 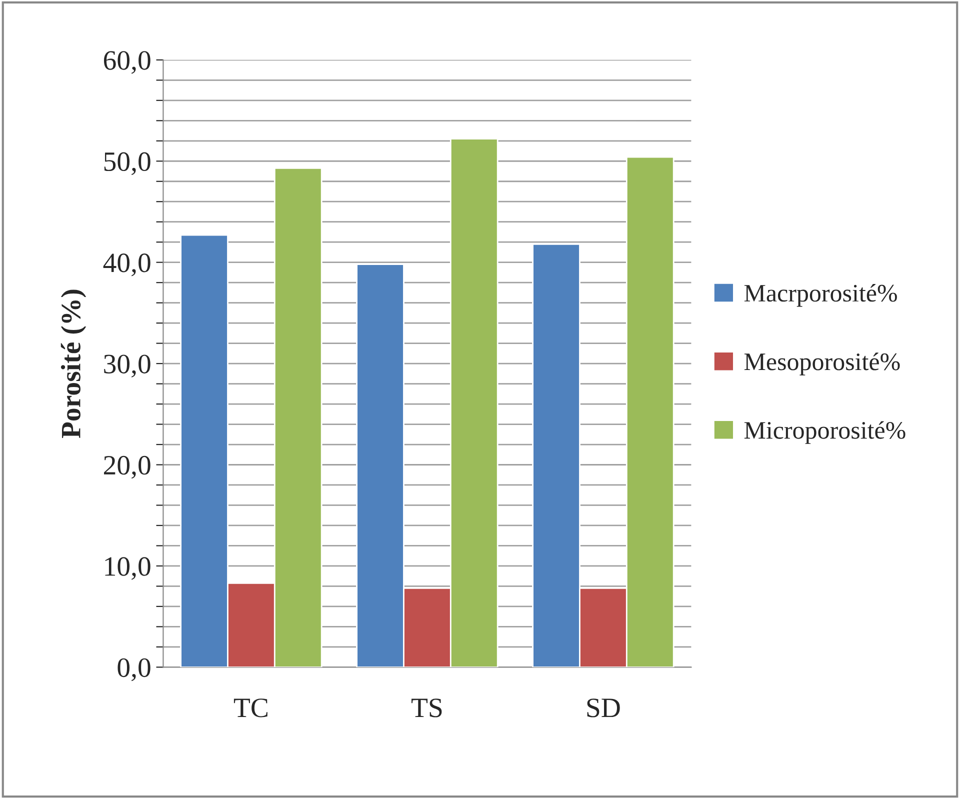 What do you see at coordinates (822, 364) in the screenshot?
I see `legend-label: Mesoporosité%` at bounding box center [822, 364].